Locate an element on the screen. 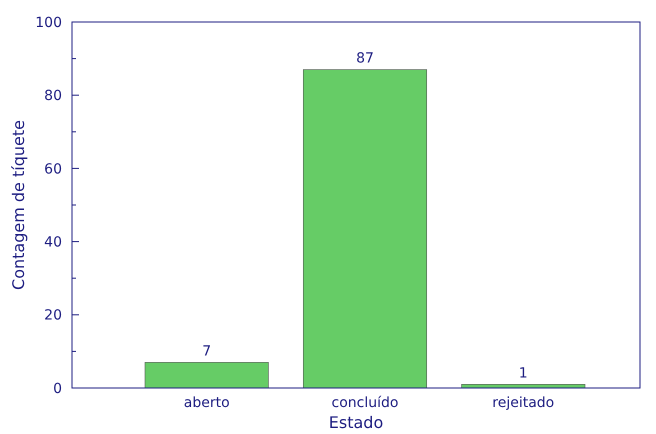 The image size is (656, 434). y-tick-label: 20 is located at coordinates (53, 316).